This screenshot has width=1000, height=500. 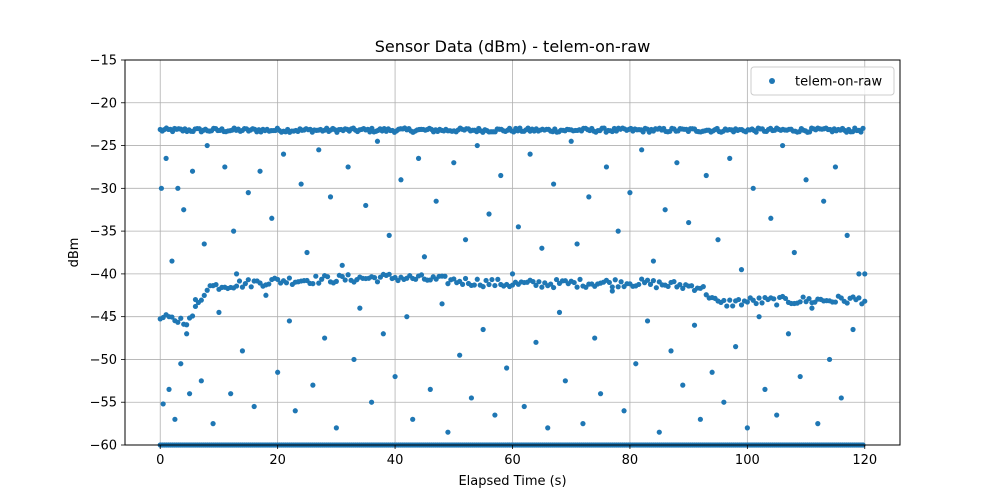 I want to click on y-tick-label: −35, so click(x=103, y=232).